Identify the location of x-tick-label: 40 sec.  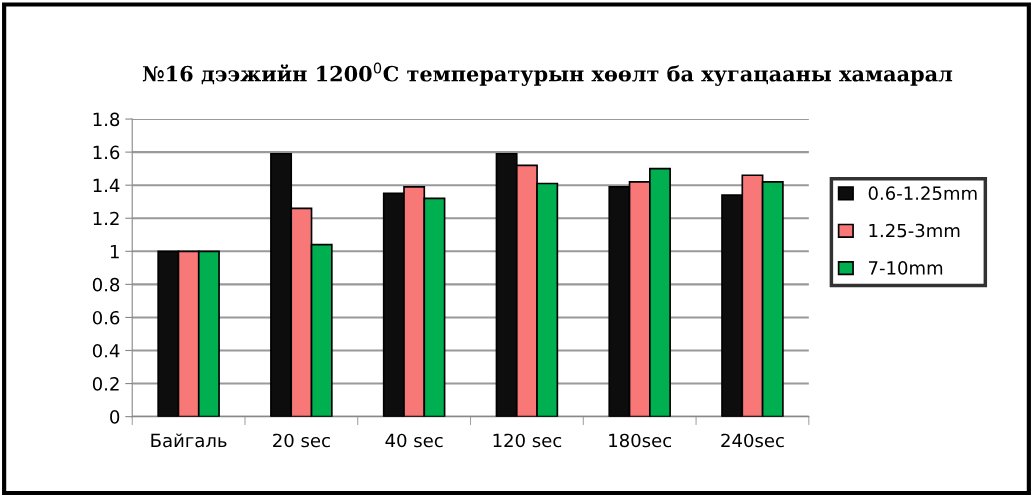
(414, 440).